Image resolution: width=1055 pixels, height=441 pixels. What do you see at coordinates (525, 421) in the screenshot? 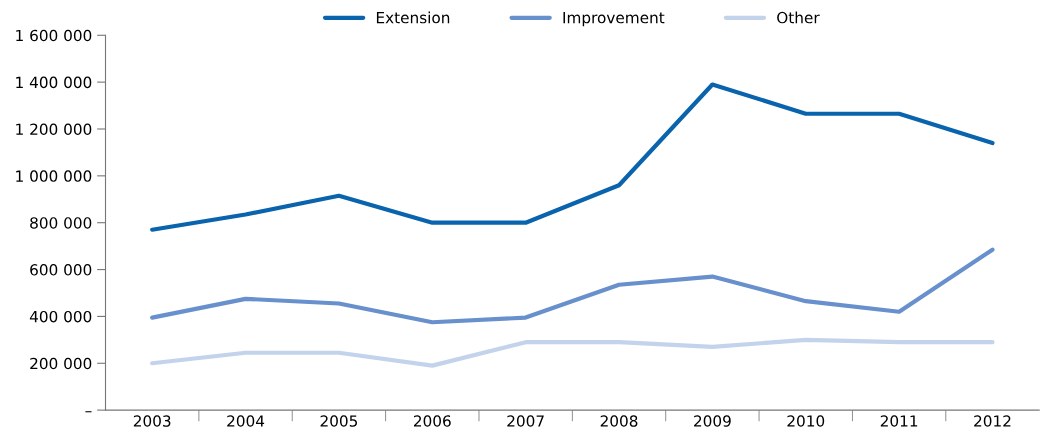
I see `x-tick-label: 2007` at bounding box center [525, 421].